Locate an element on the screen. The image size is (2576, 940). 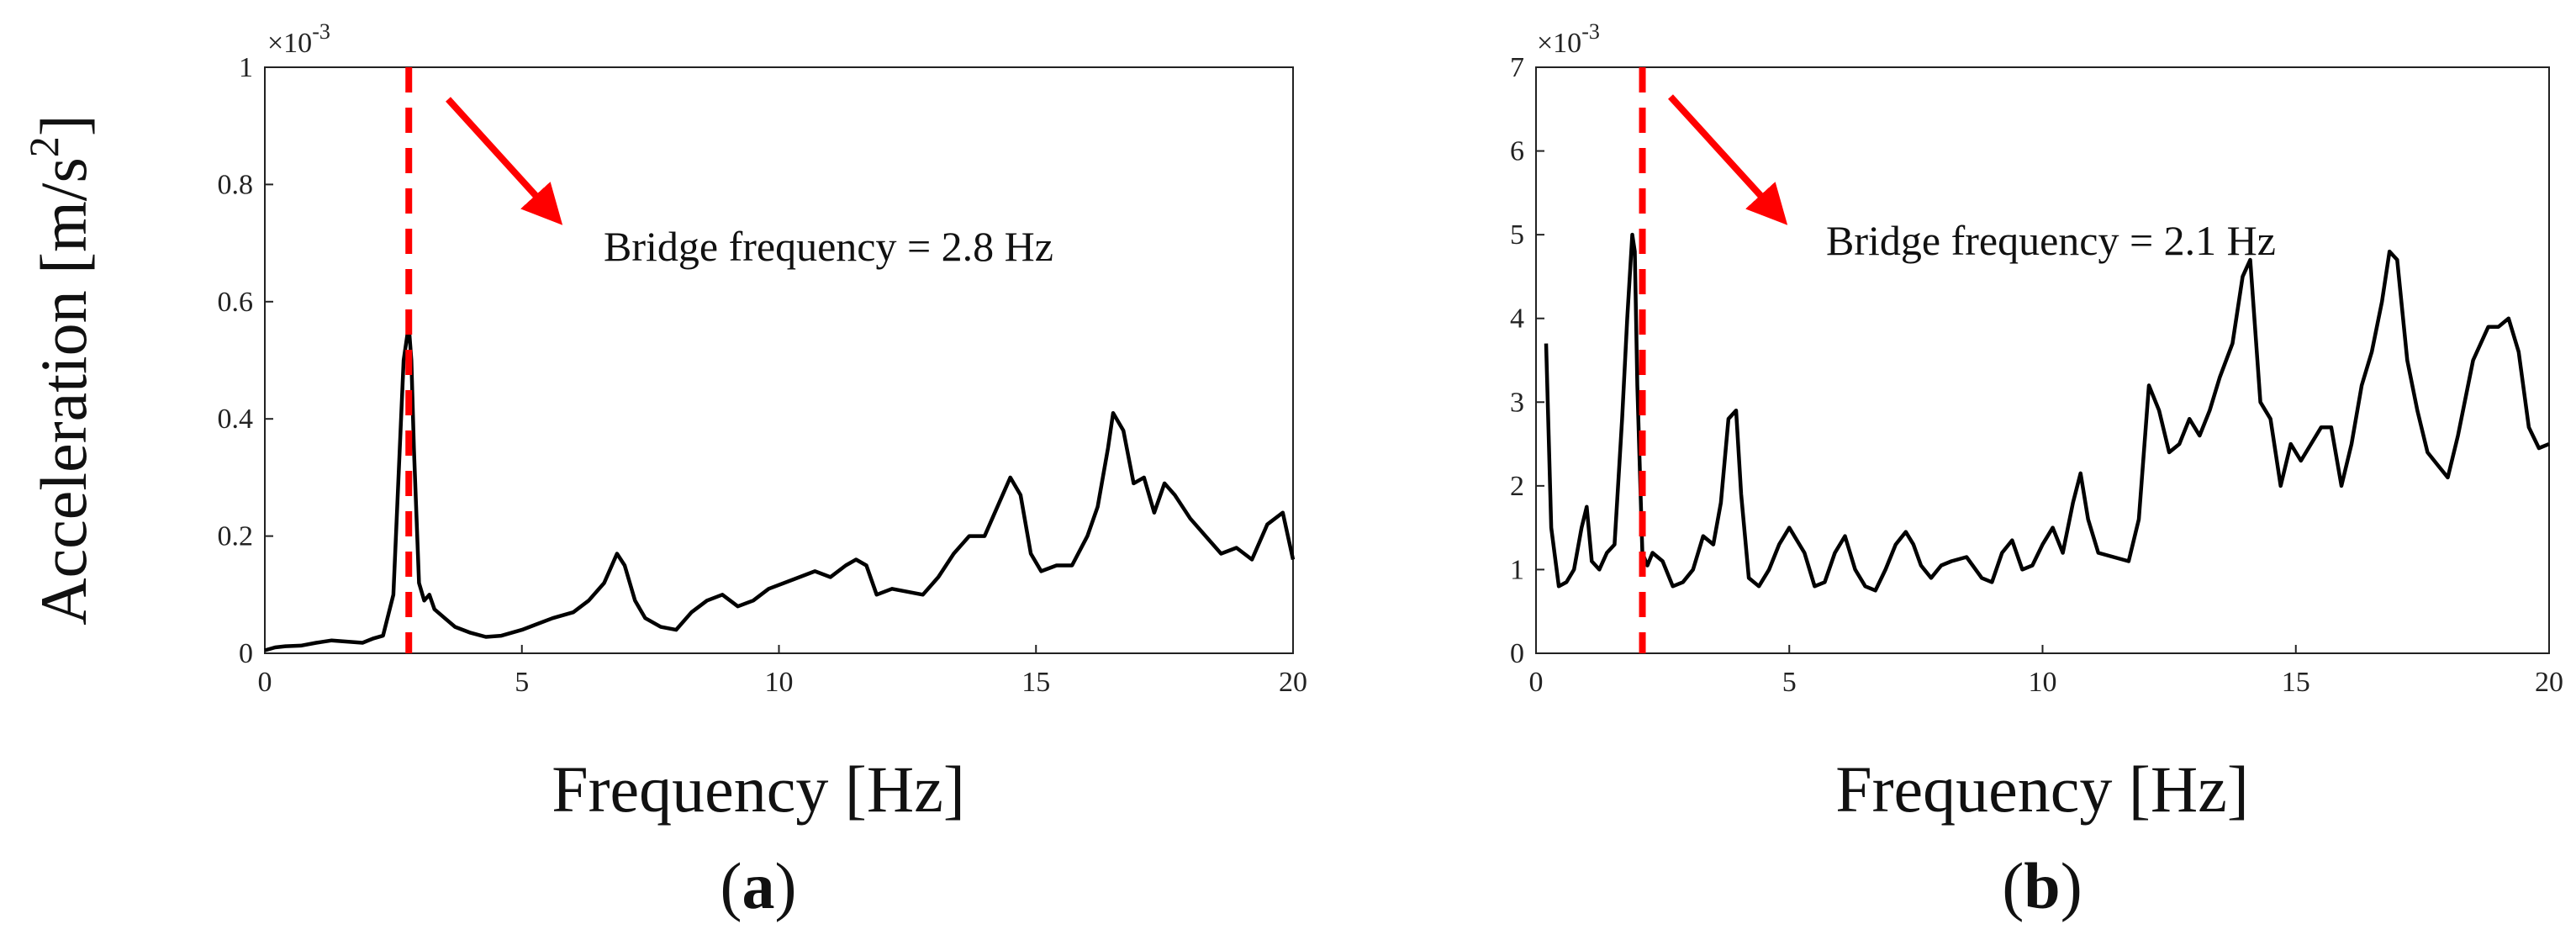
y-tick-label: 0.6 is located at coordinates (236, 302).